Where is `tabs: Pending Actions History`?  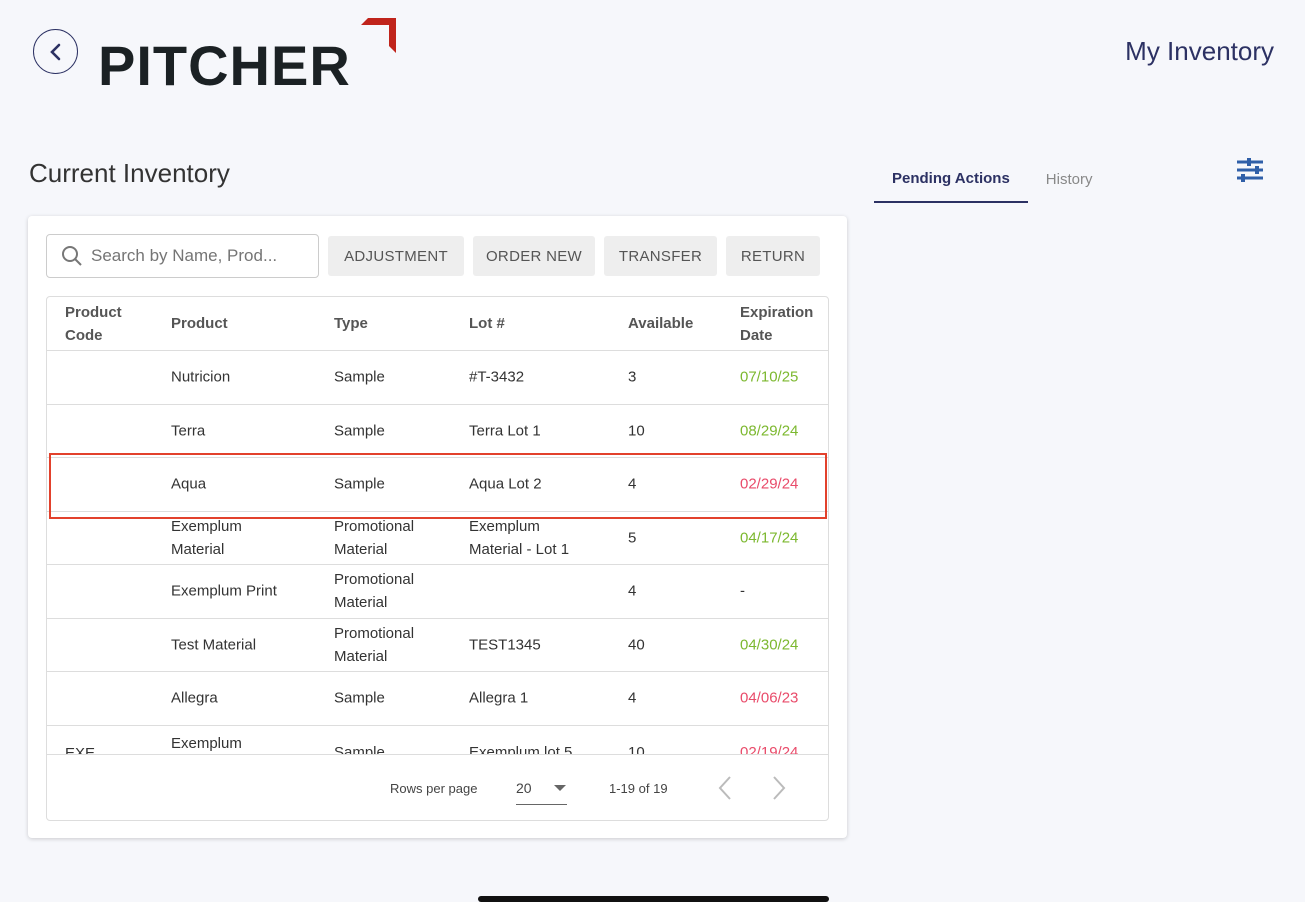
tabs: Pending Actions History is located at coordinates (992, 179).